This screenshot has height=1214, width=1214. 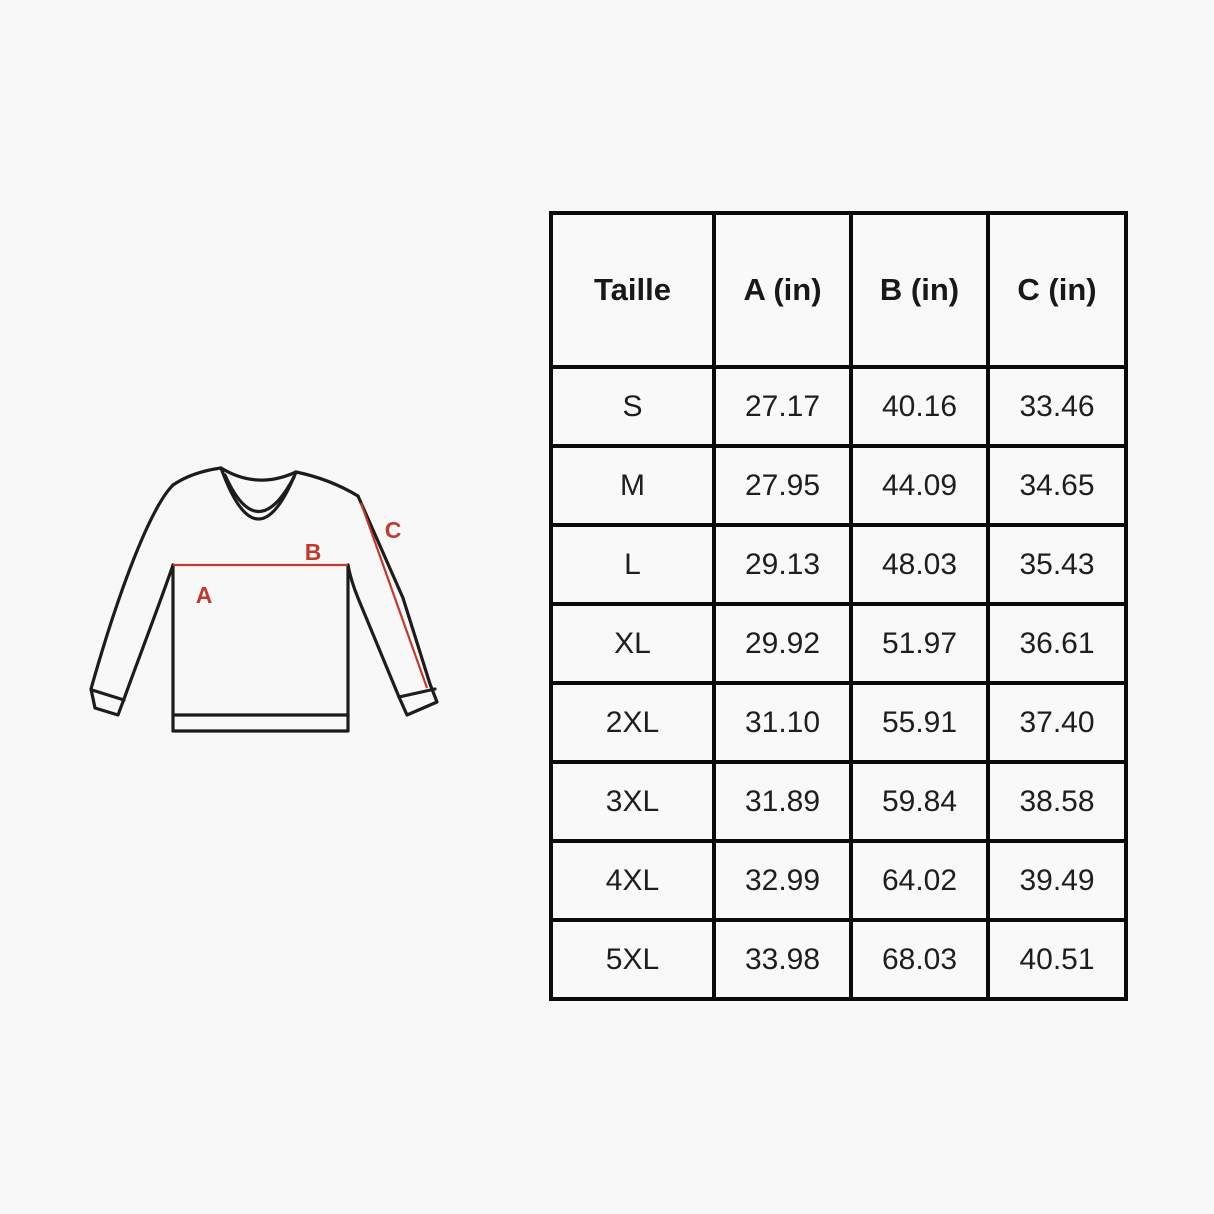 I want to click on measurement-label-b: B, so click(x=313, y=552).